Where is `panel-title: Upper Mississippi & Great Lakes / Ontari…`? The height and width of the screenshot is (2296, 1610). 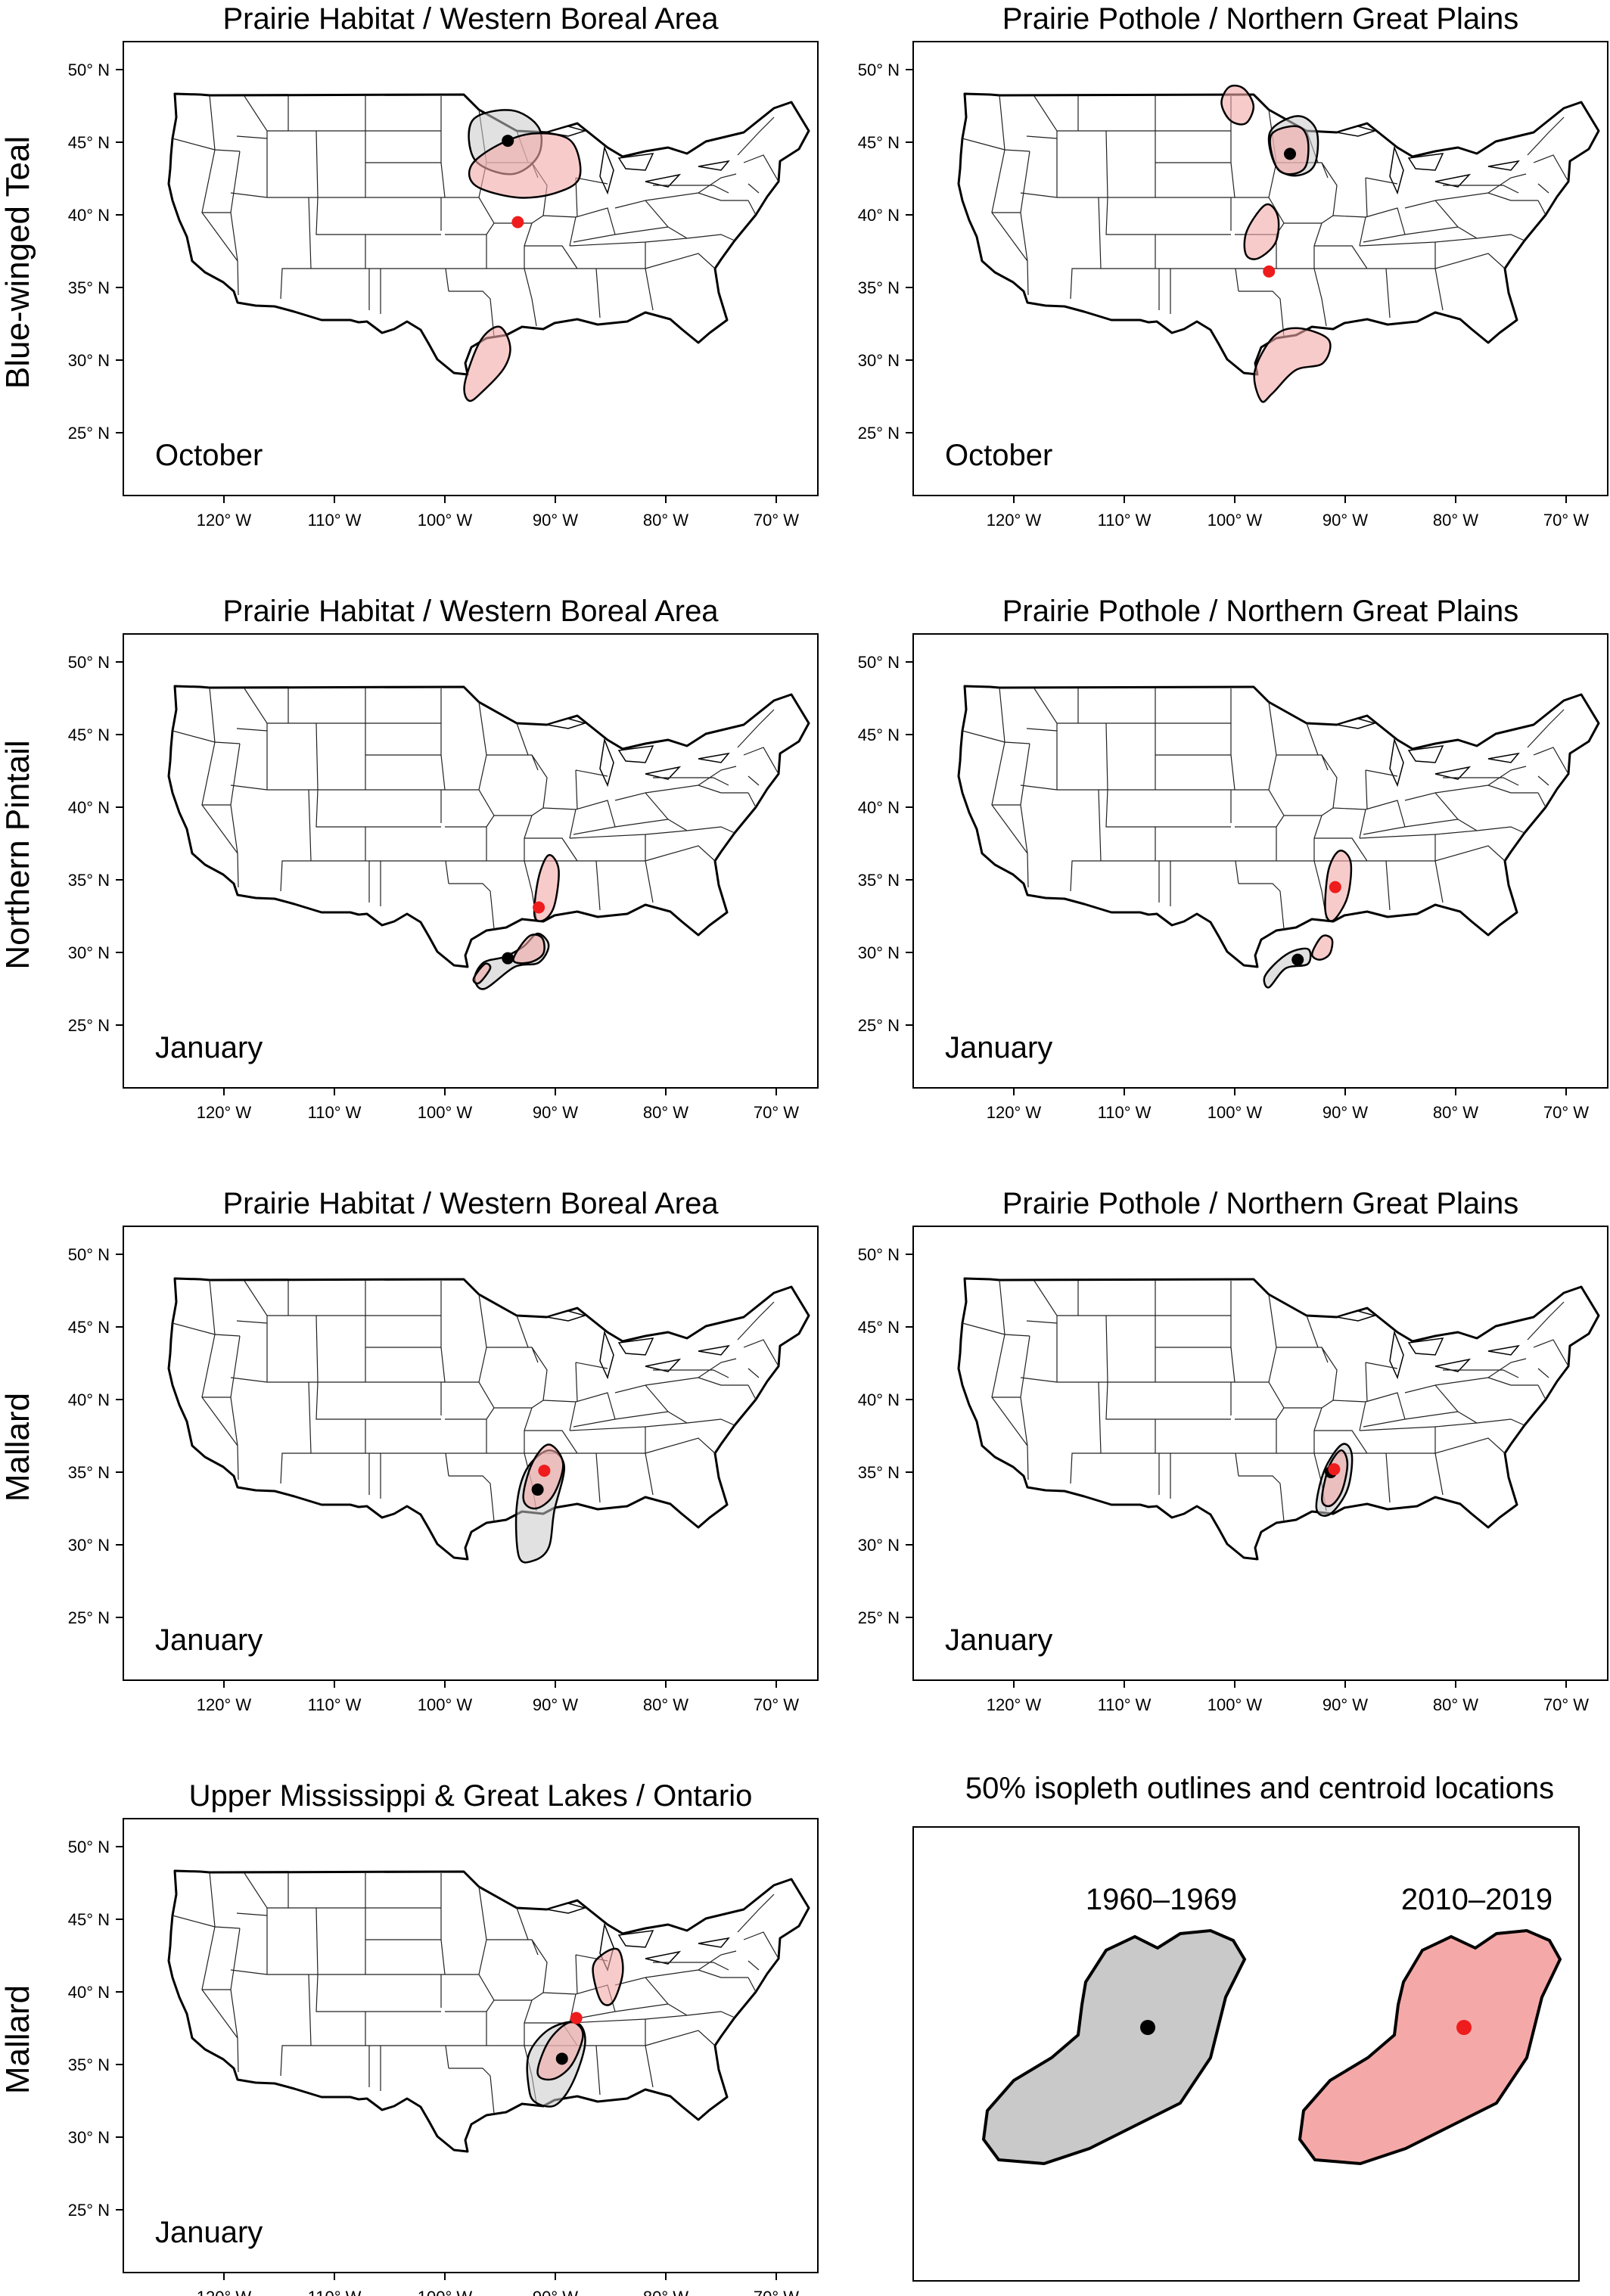
panel-title: Upper Mississippi & Great Lakes / Ontari… is located at coordinates (471, 1796).